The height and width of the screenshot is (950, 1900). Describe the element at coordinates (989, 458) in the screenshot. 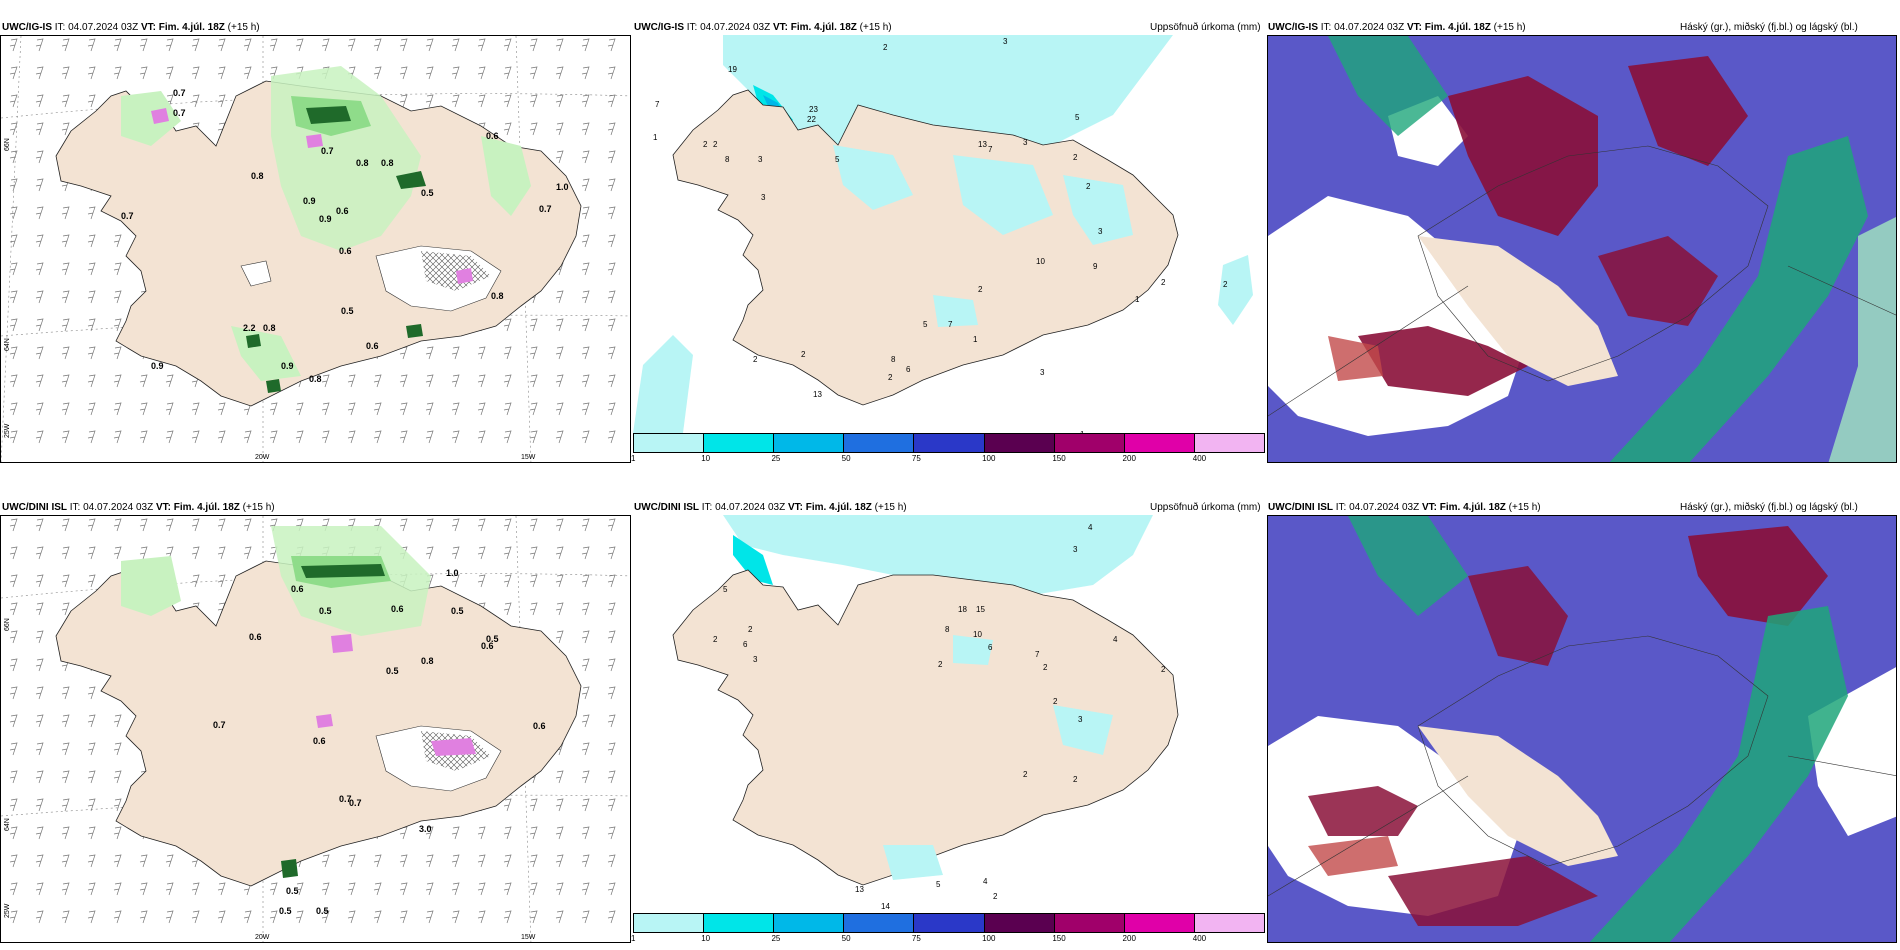

I see `colorbar-tick: 100` at that location.